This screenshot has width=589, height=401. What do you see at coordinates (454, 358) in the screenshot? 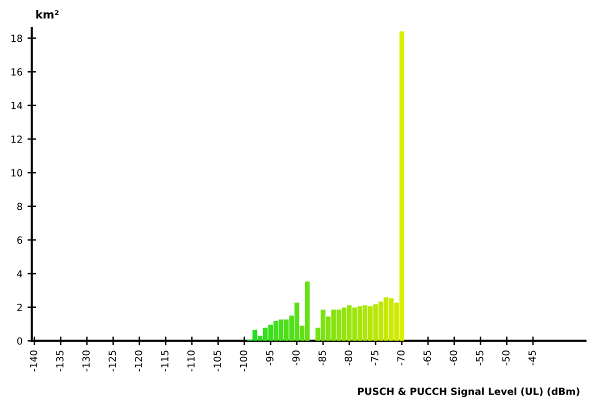
I see `x-tick-label: -60` at bounding box center [454, 358].